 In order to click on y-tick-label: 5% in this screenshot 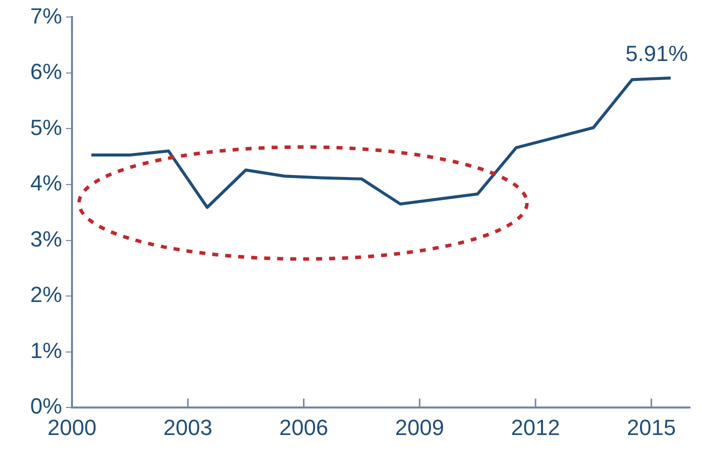, I will do `click(46, 127)`.